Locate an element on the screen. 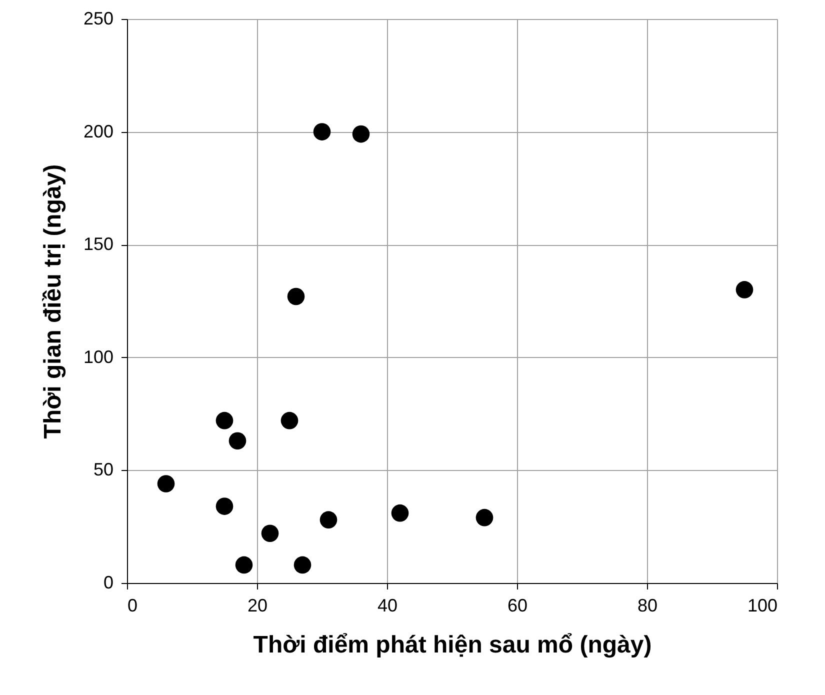 The width and height of the screenshot is (825, 695). y-tick-label: 250 is located at coordinates (98, 18).